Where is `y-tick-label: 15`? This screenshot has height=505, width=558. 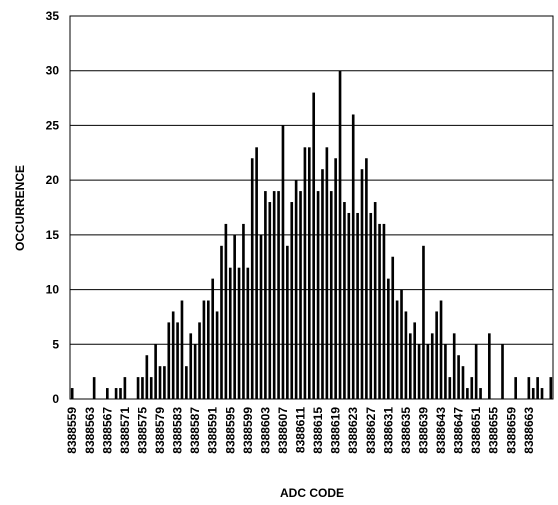
y-tick-label: 15 is located at coordinates (53, 235).